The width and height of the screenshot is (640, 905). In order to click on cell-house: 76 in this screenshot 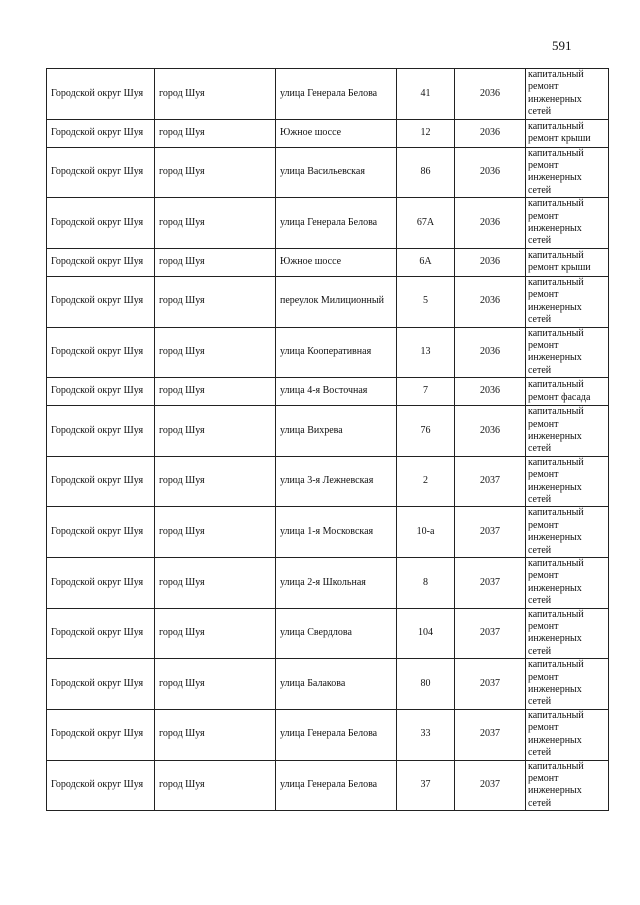, I will do `click(425, 431)`.